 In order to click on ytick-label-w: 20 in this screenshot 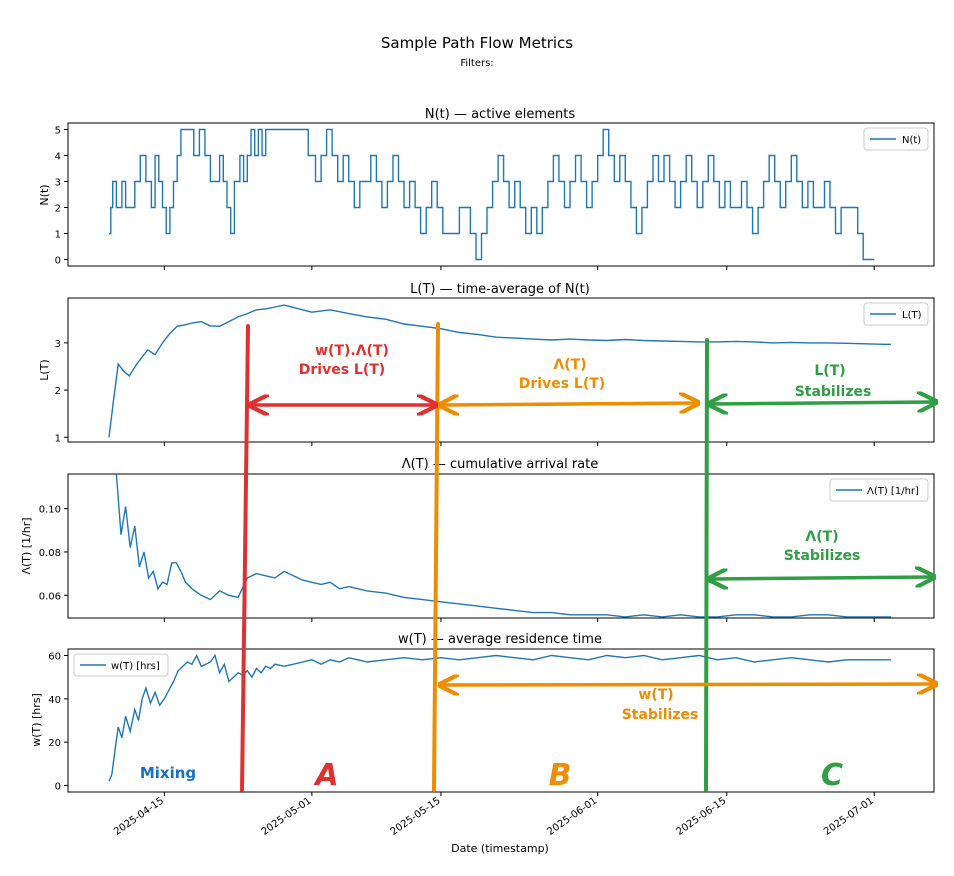, I will do `click(54, 743)`.